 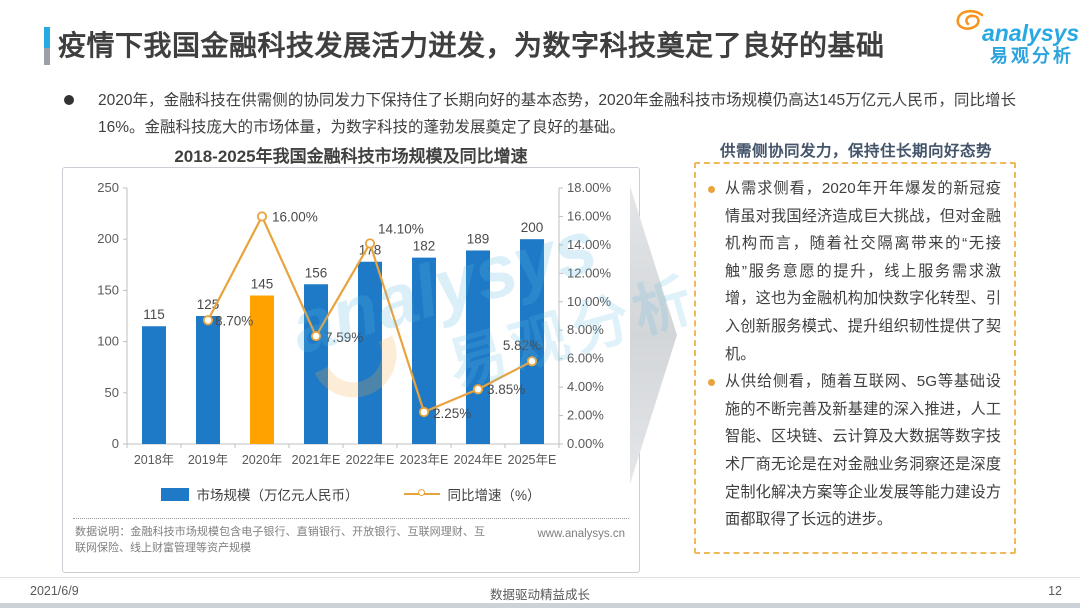 I want to click on svg-text: 2023年E, so click(x=424, y=460).